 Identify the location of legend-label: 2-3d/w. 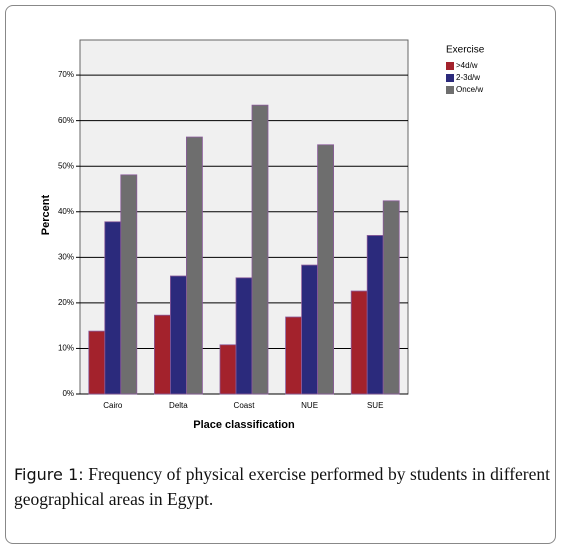
(468, 77).